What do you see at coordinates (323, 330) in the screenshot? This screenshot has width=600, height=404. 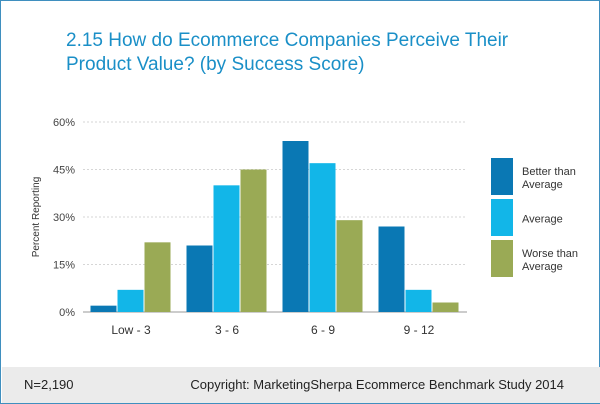 I see `x-tick-label: 6 - 9` at bounding box center [323, 330].